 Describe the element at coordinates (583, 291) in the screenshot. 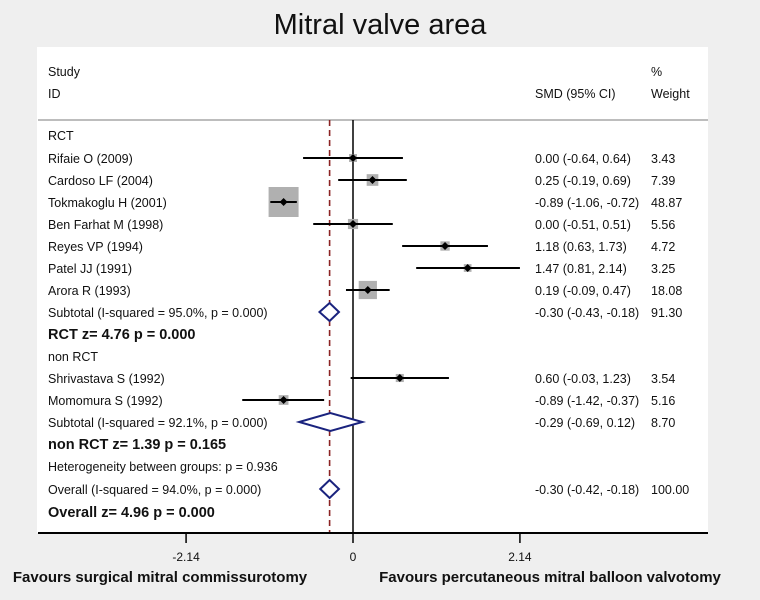

I see `effect-ci-text: 0.19 (-0.09, 0.47)` at that location.